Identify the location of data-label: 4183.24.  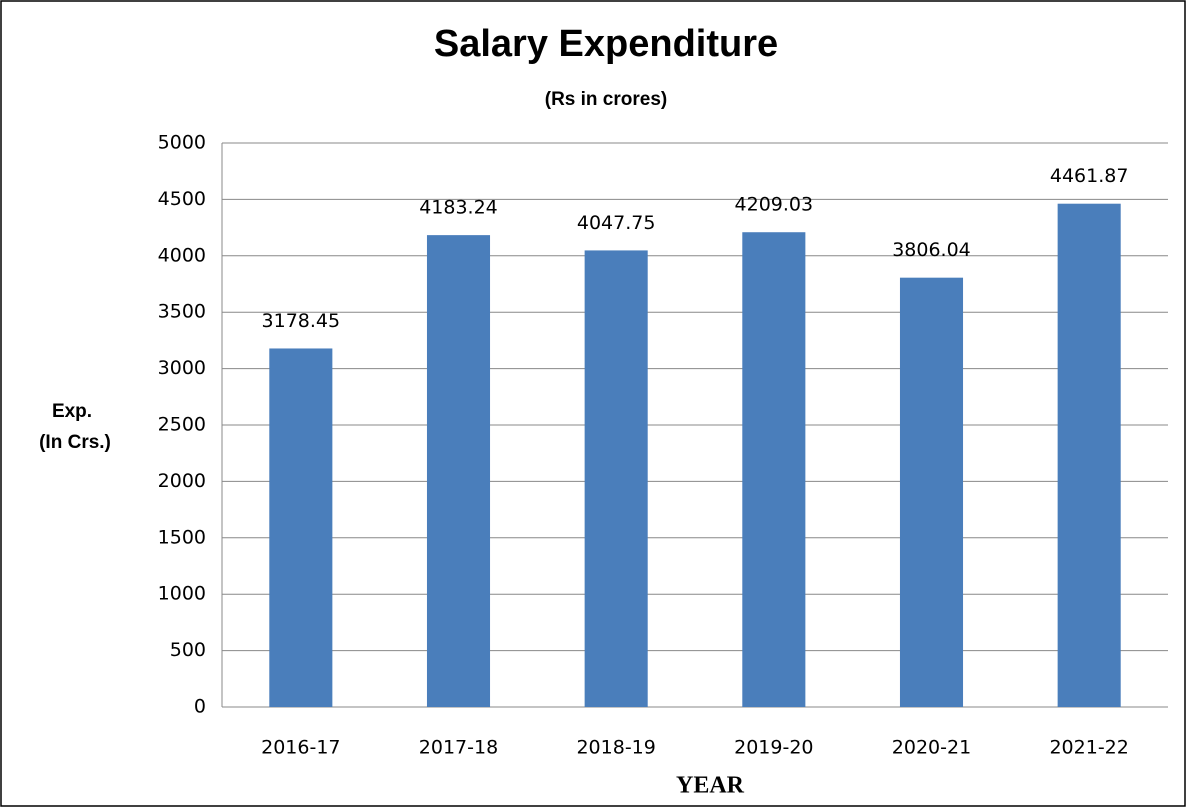
(458, 208).